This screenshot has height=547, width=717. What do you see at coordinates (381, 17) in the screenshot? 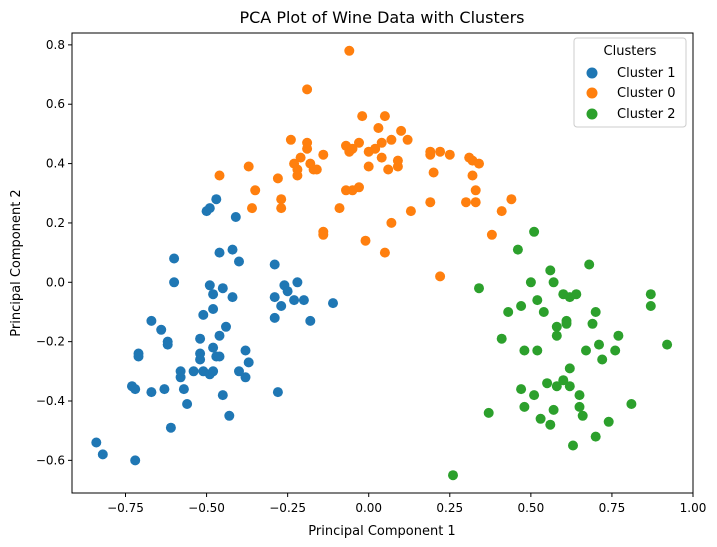
I see `chart-title: PCA Plot of Wine Data with Clusters` at bounding box center [381, 17].